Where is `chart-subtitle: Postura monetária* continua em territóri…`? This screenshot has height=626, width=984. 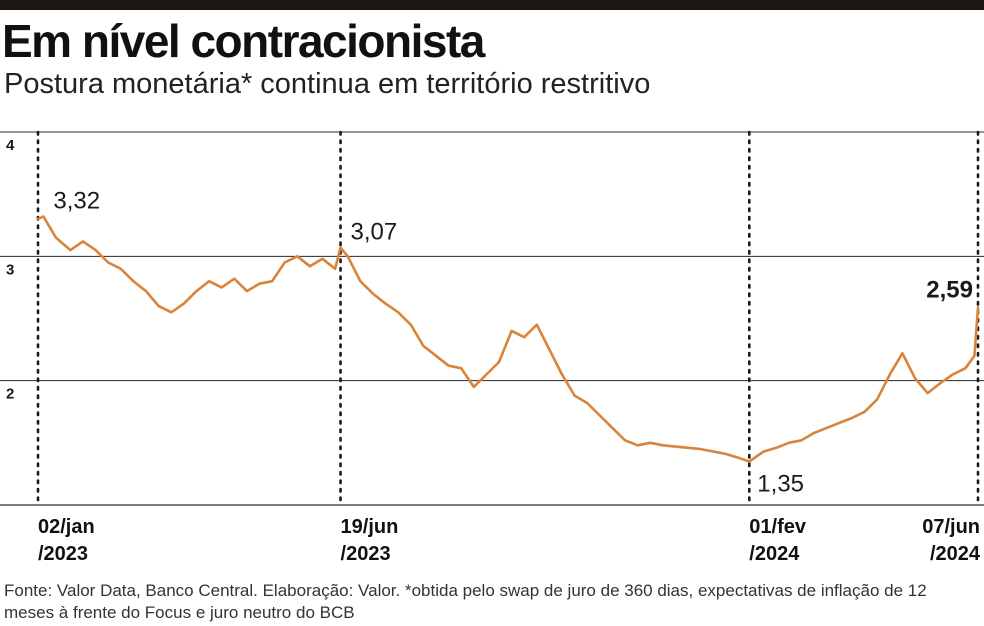
chart-subtitle: Postura monetária* continua em territóri… is located at coordinates (327, 84).